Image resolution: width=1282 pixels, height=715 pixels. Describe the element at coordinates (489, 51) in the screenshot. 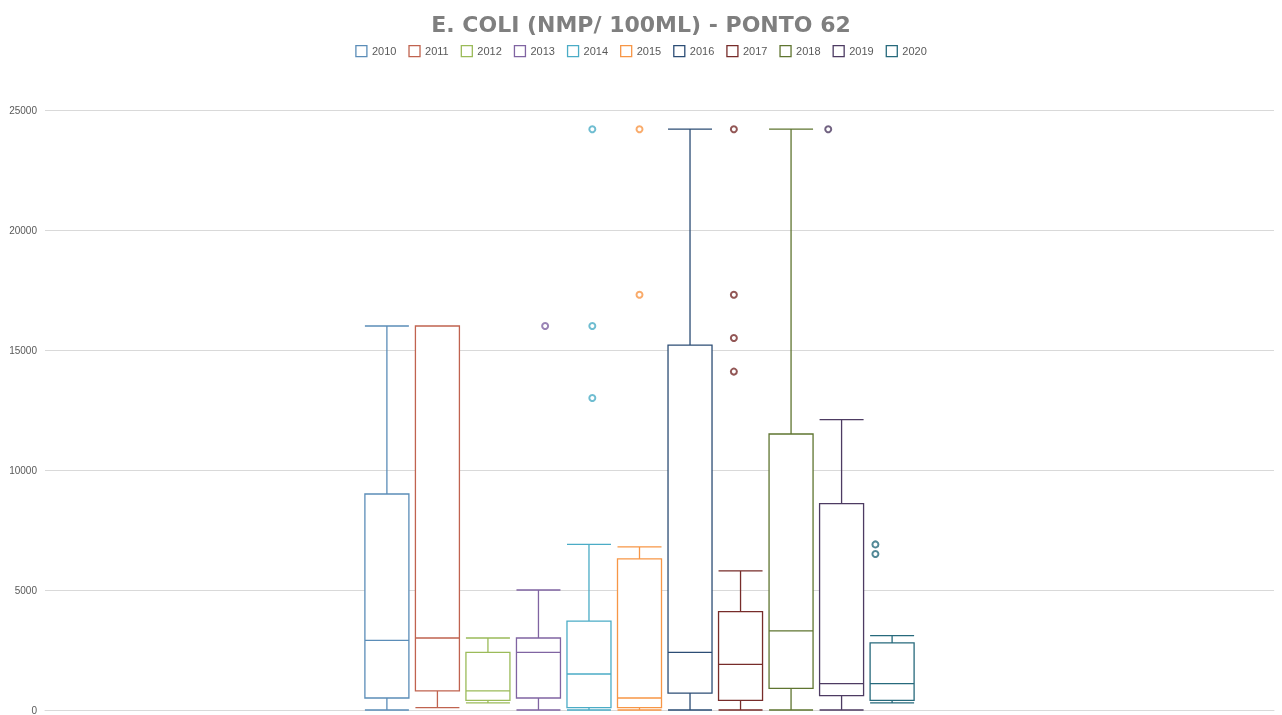

I see `legend-label: 2012` at that location.